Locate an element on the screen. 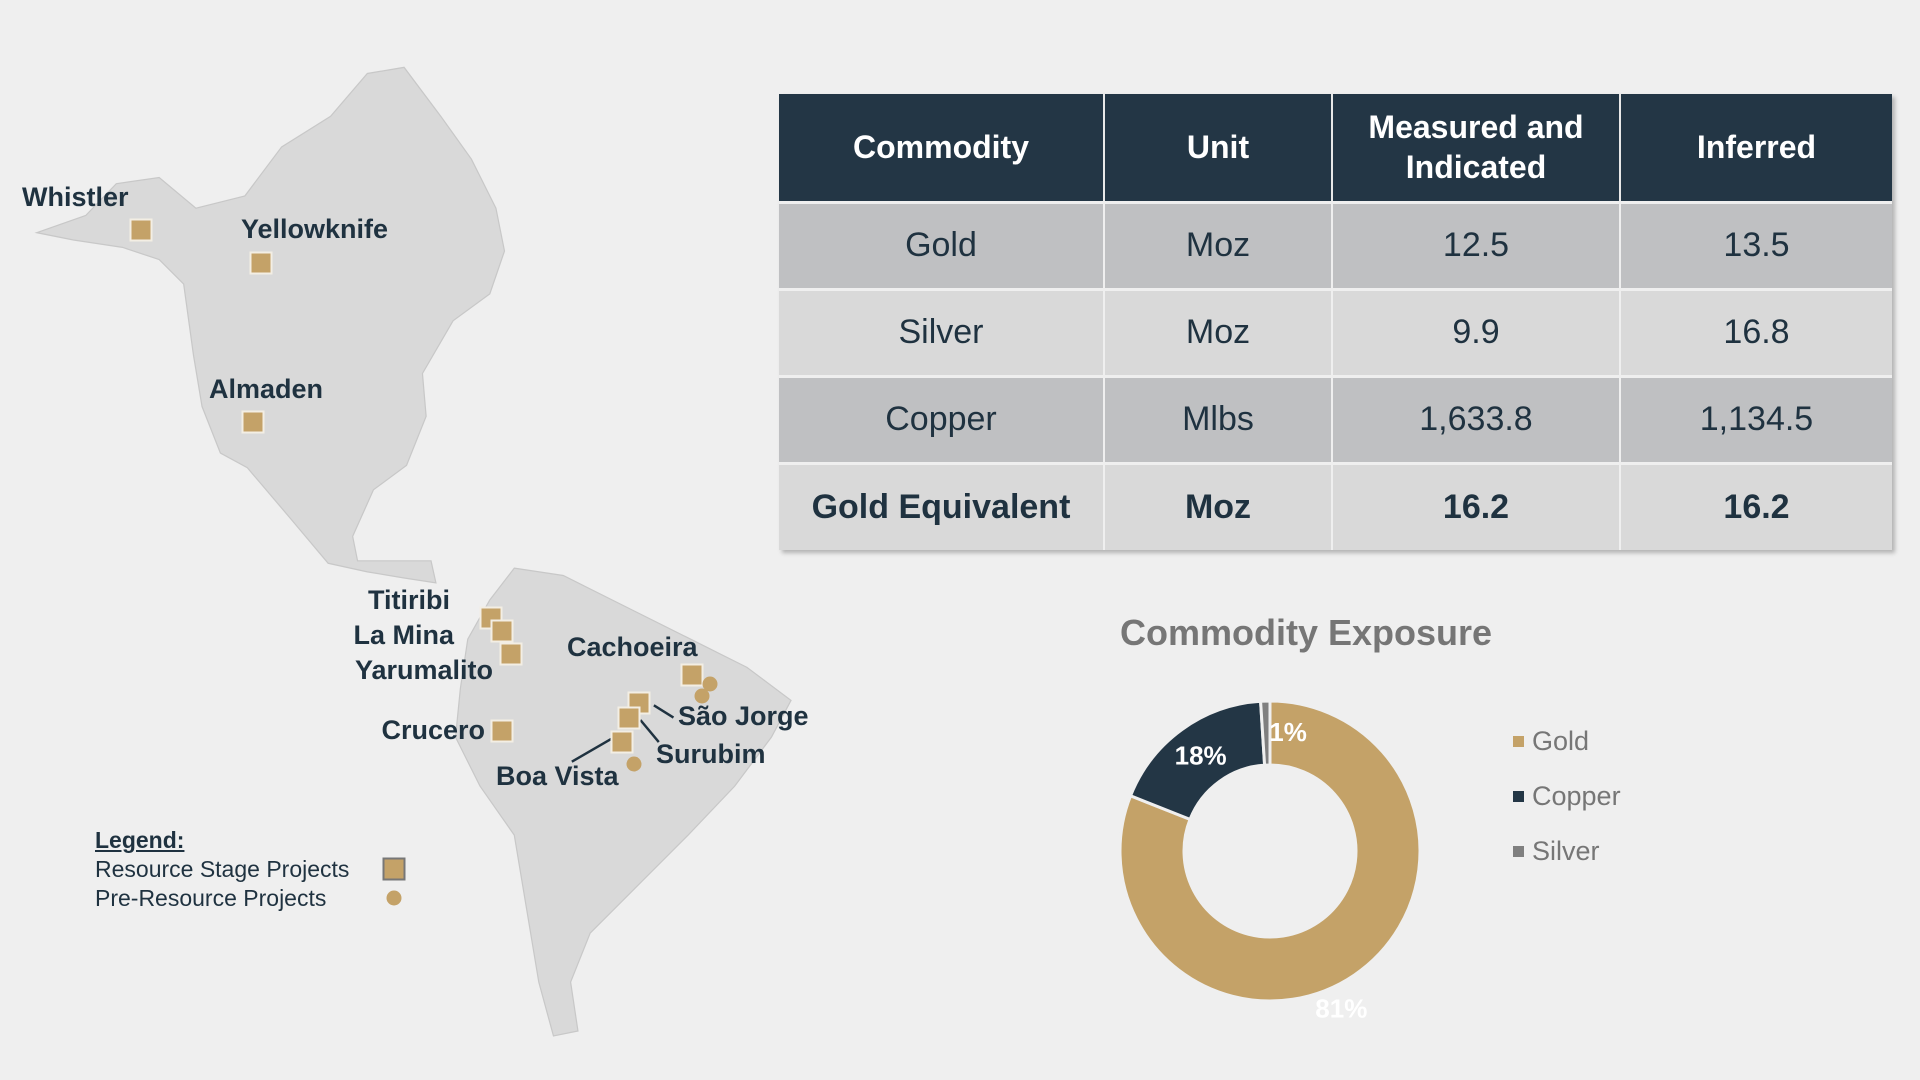 Image resolution: width=1920 pixels, height=1080 pixels. cell: Gold Equivalent is located at coordinates (942, 505).